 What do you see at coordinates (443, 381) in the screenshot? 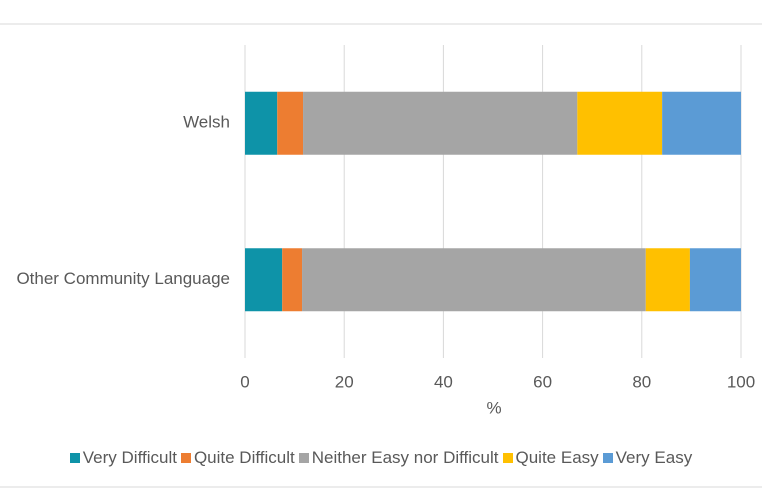
I see `x-tick-label: 40` at bounding box center [443, 381].